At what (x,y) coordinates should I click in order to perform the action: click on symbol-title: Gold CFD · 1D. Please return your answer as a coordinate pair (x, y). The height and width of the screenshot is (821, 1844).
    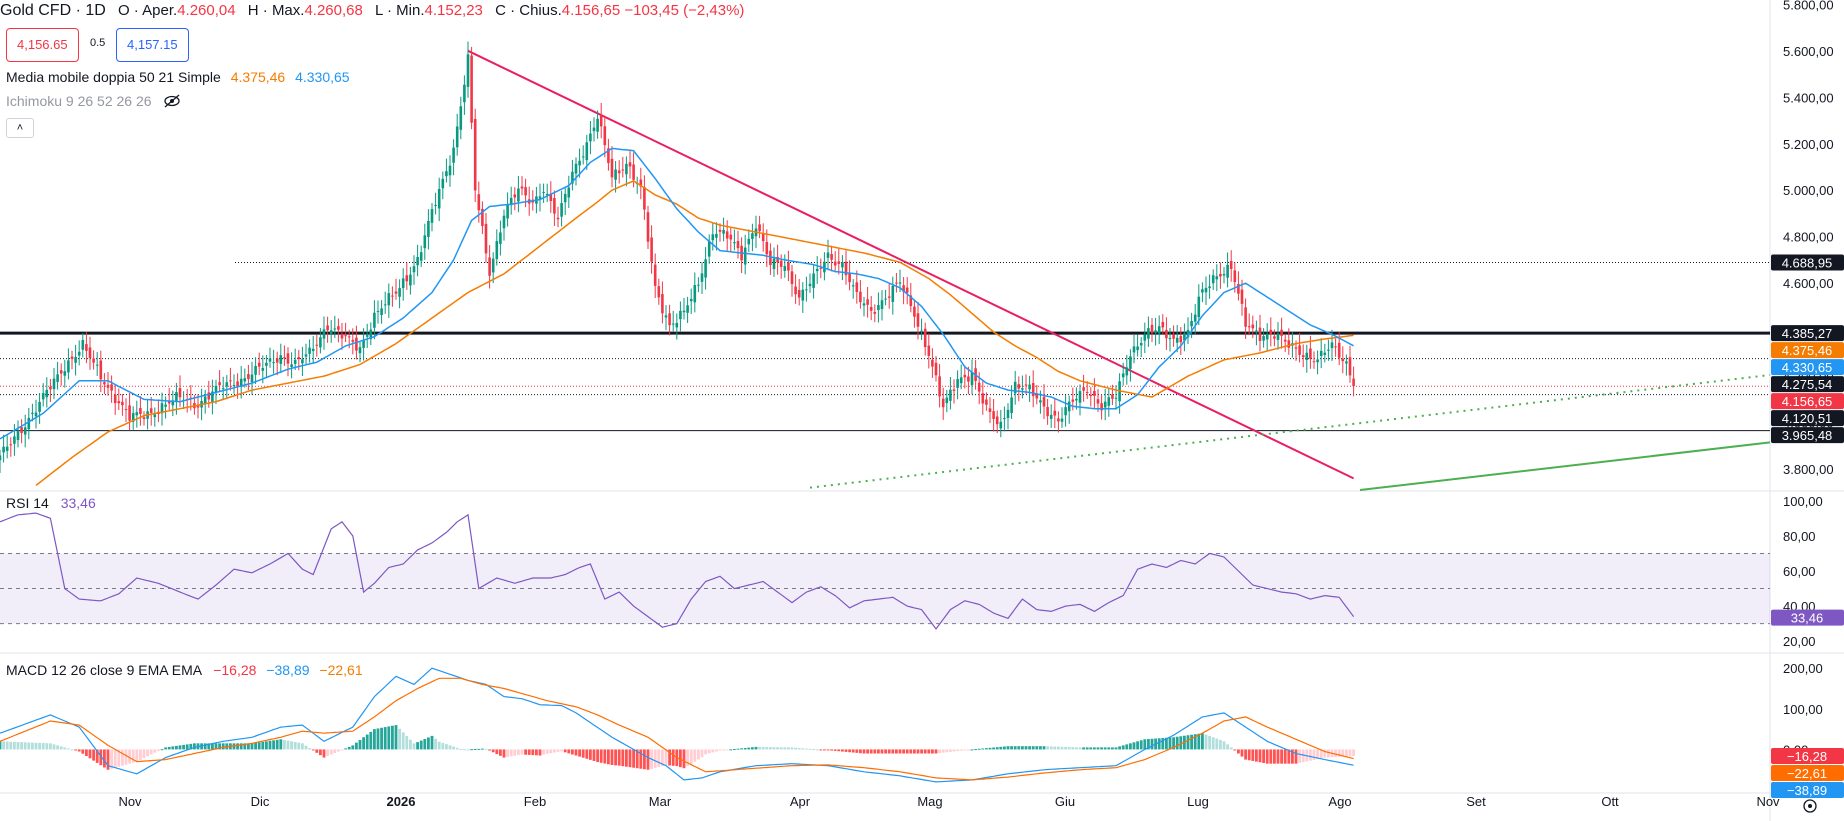
    Looking at the image, I should click on (53, 10).